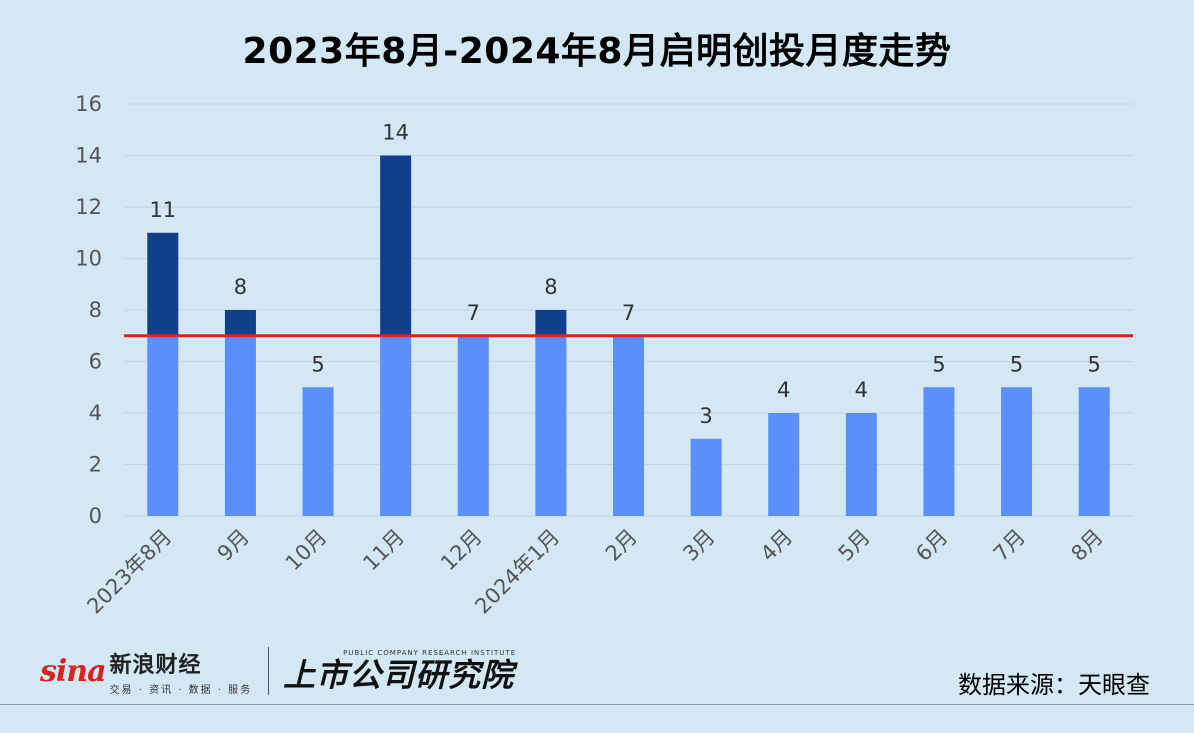 The image size is (1194, 733). What do you see at coordinates (233, 545) in the screenshot?
I see `x-tick-label: 9月` at bounding box center [233, 545].